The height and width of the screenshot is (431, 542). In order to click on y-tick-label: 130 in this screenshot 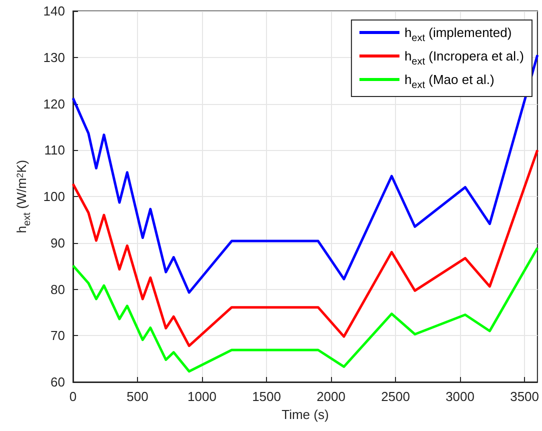, I will do `click(54, 57)`.